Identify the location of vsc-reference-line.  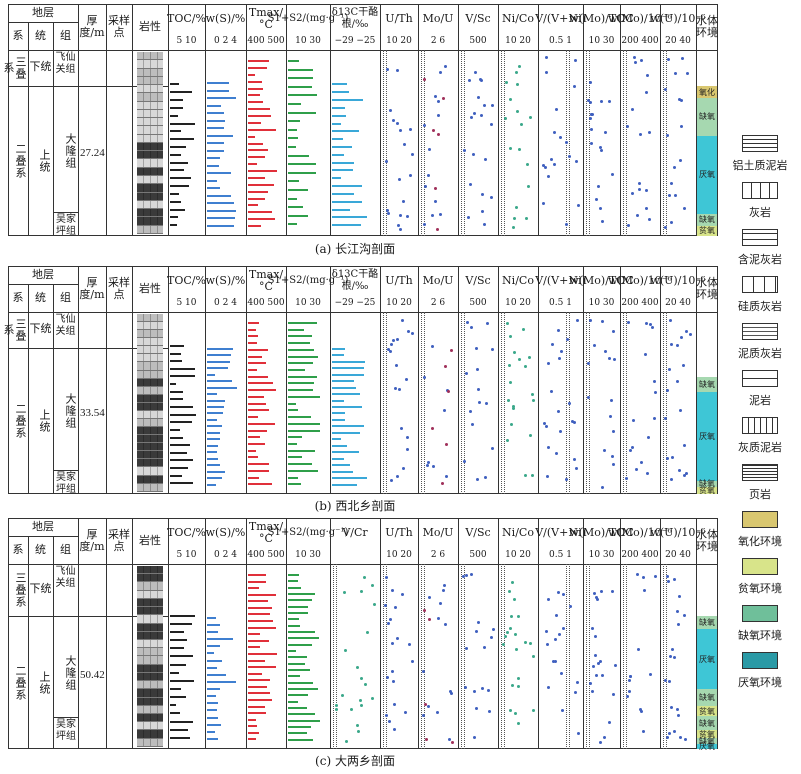
(464, 403).